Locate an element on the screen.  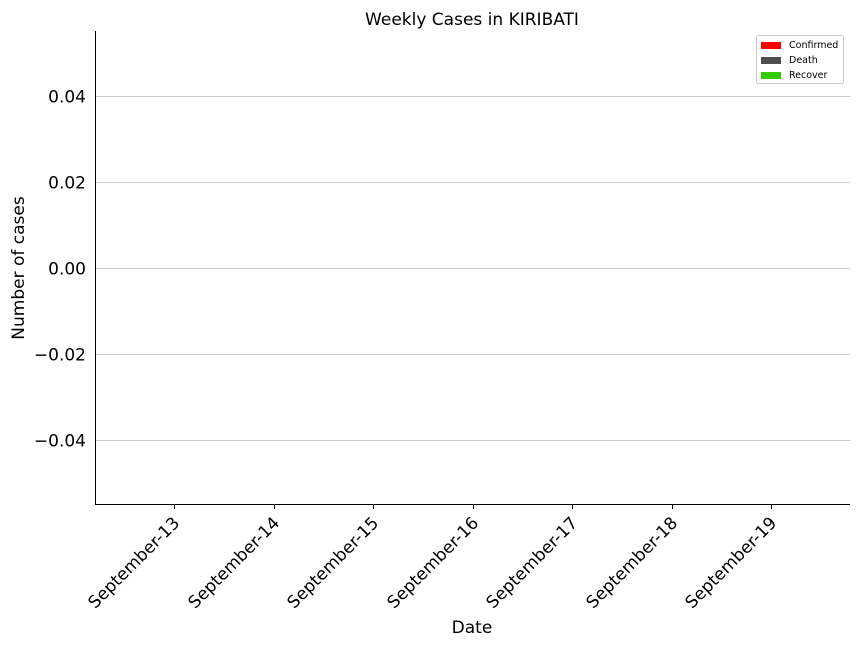
y-tick-label: 0.04 is located at coordinates (67, 98).